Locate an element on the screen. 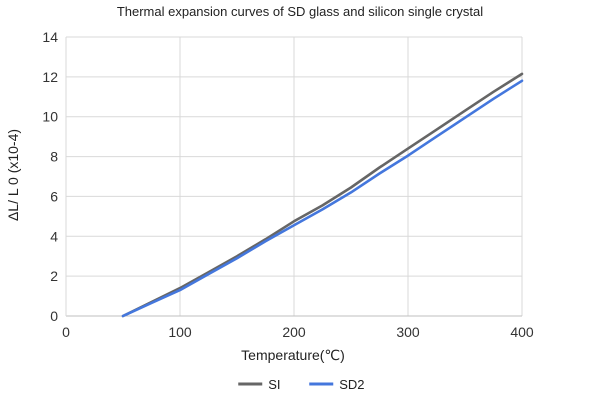 The height and width of the screenshot is (400, 600). x-tick-label: 300 is located at coordinates (408, 332).